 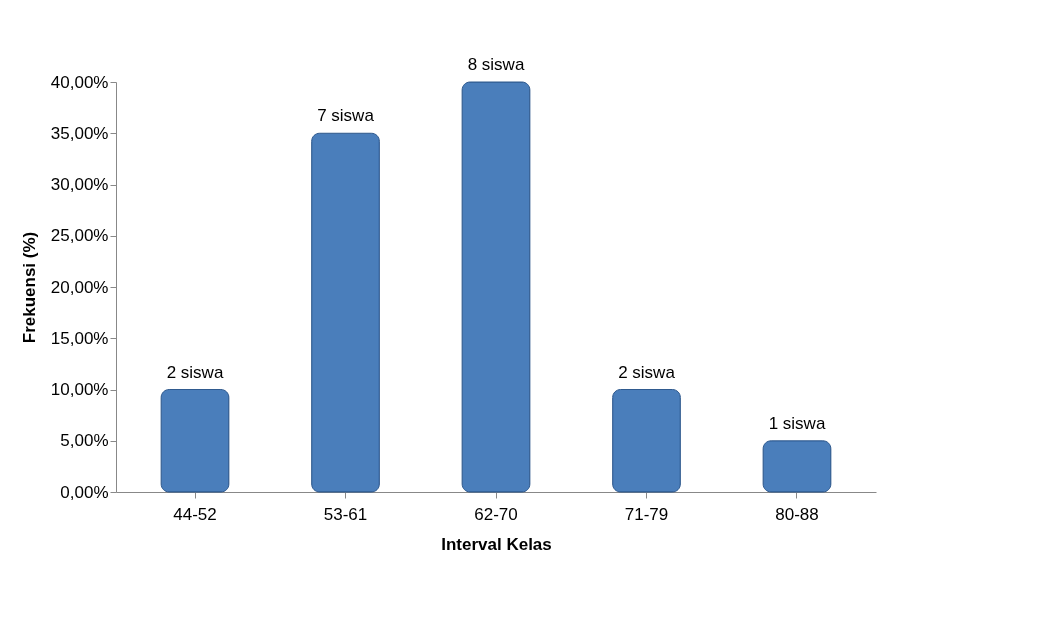 I want to click on y-tick-label: 0,00%, so click(x=84, y=492).